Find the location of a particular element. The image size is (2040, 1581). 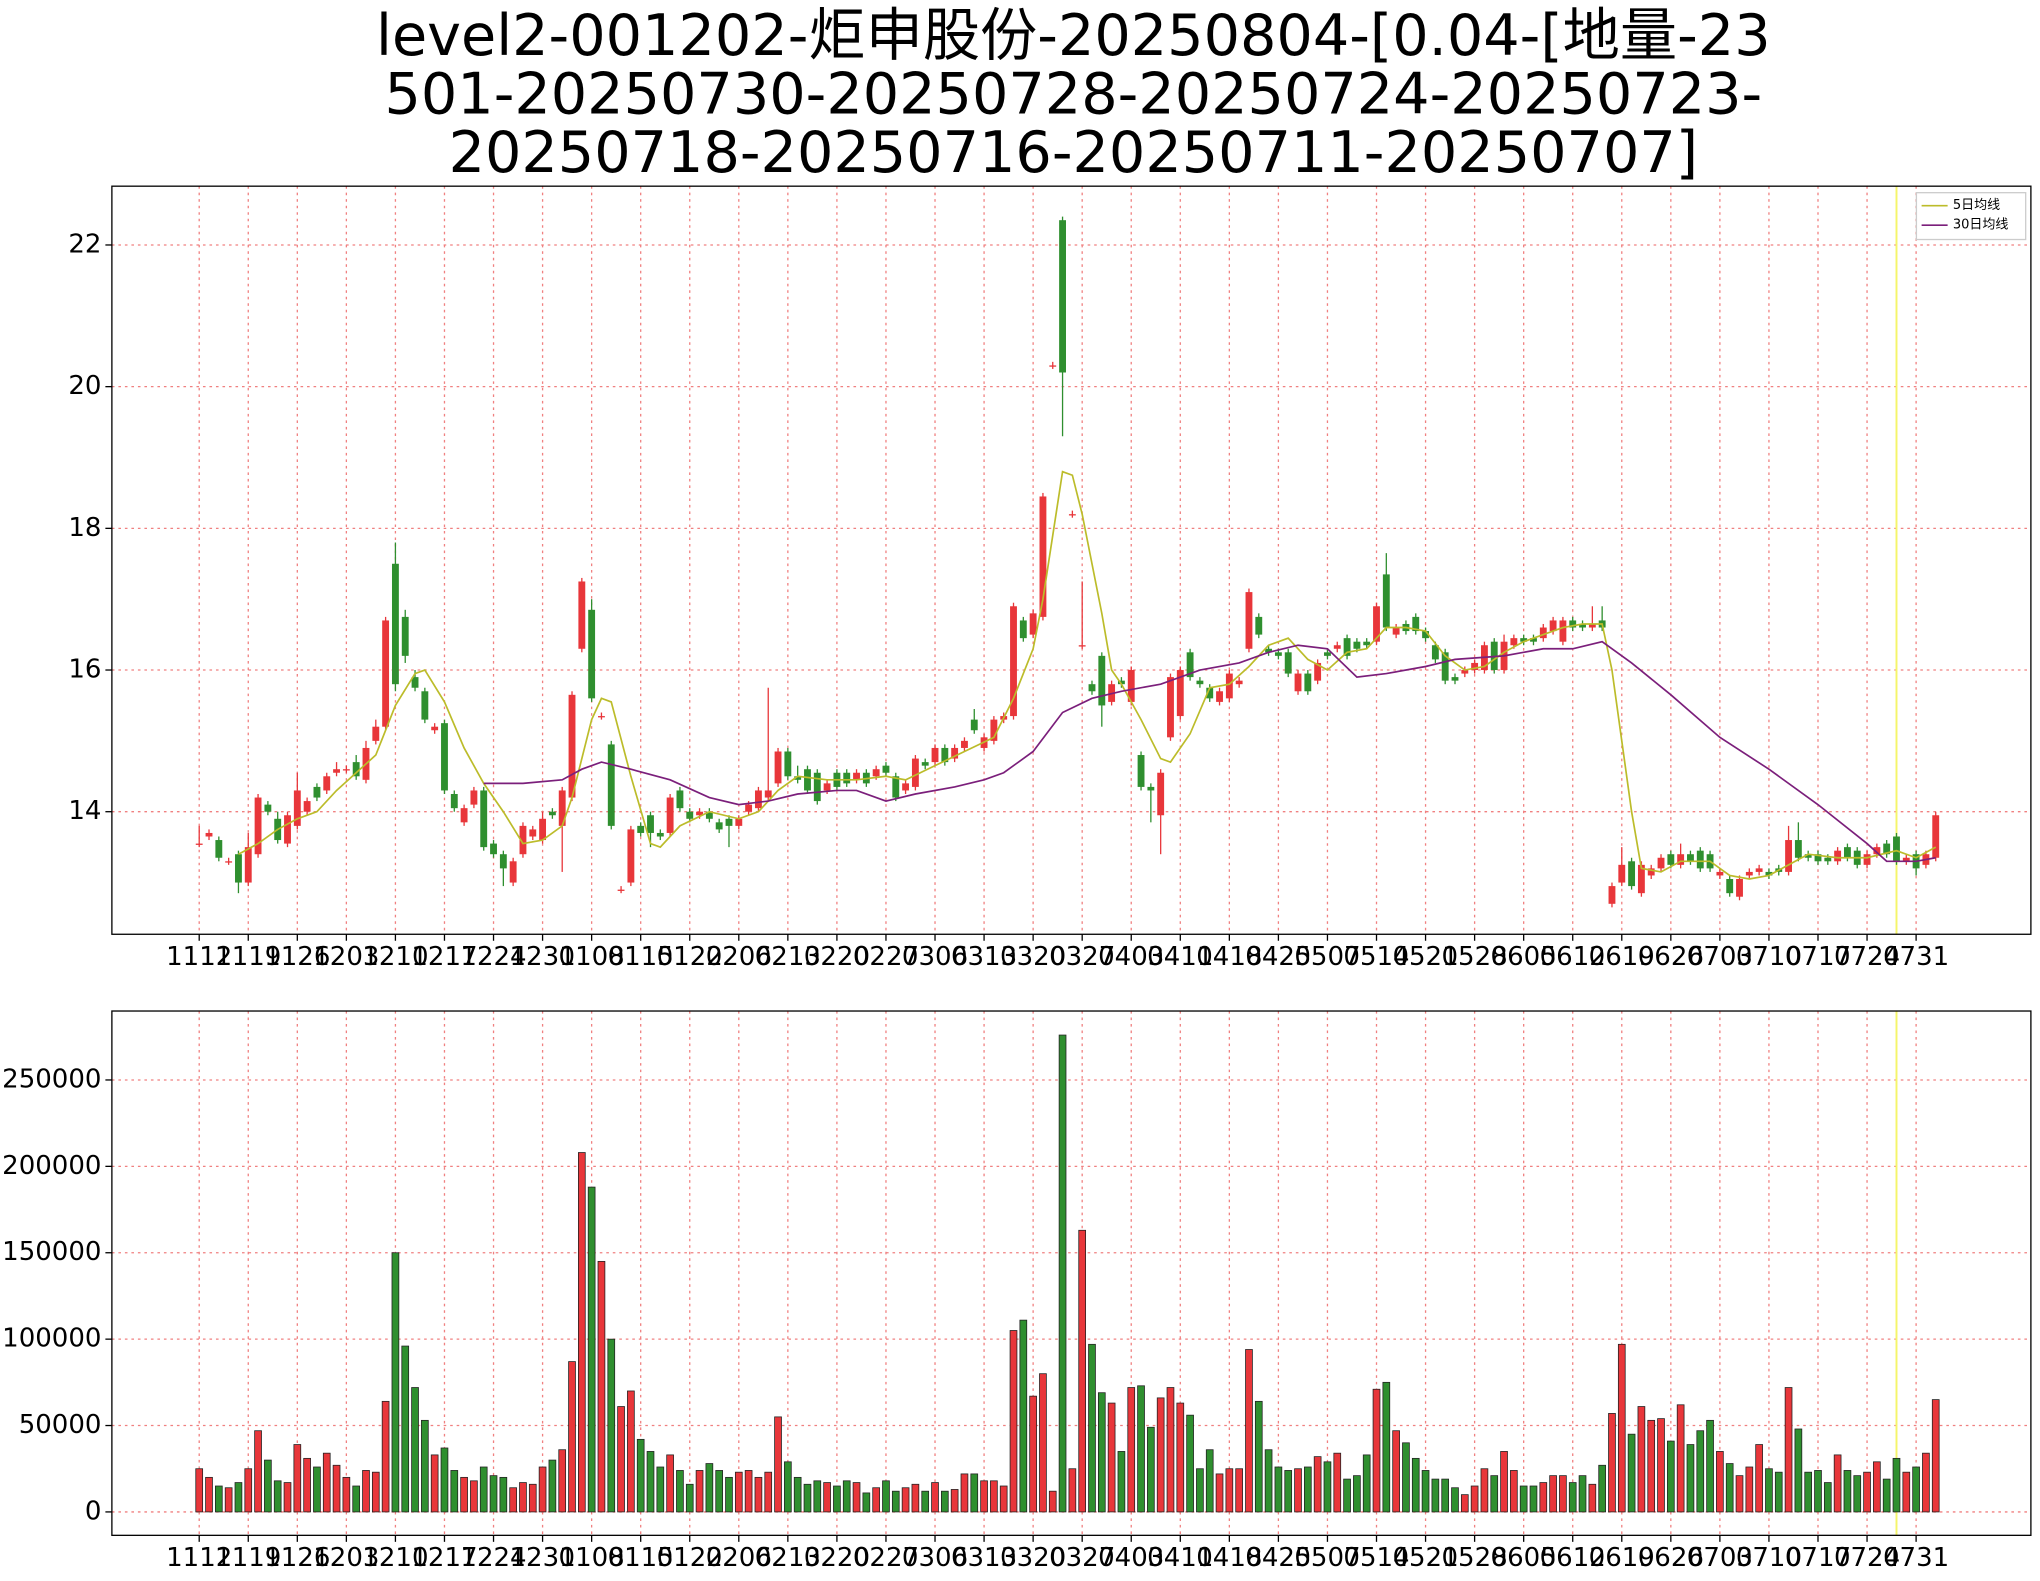

y-tick-label: 16 is located at coordinates (84, 670).